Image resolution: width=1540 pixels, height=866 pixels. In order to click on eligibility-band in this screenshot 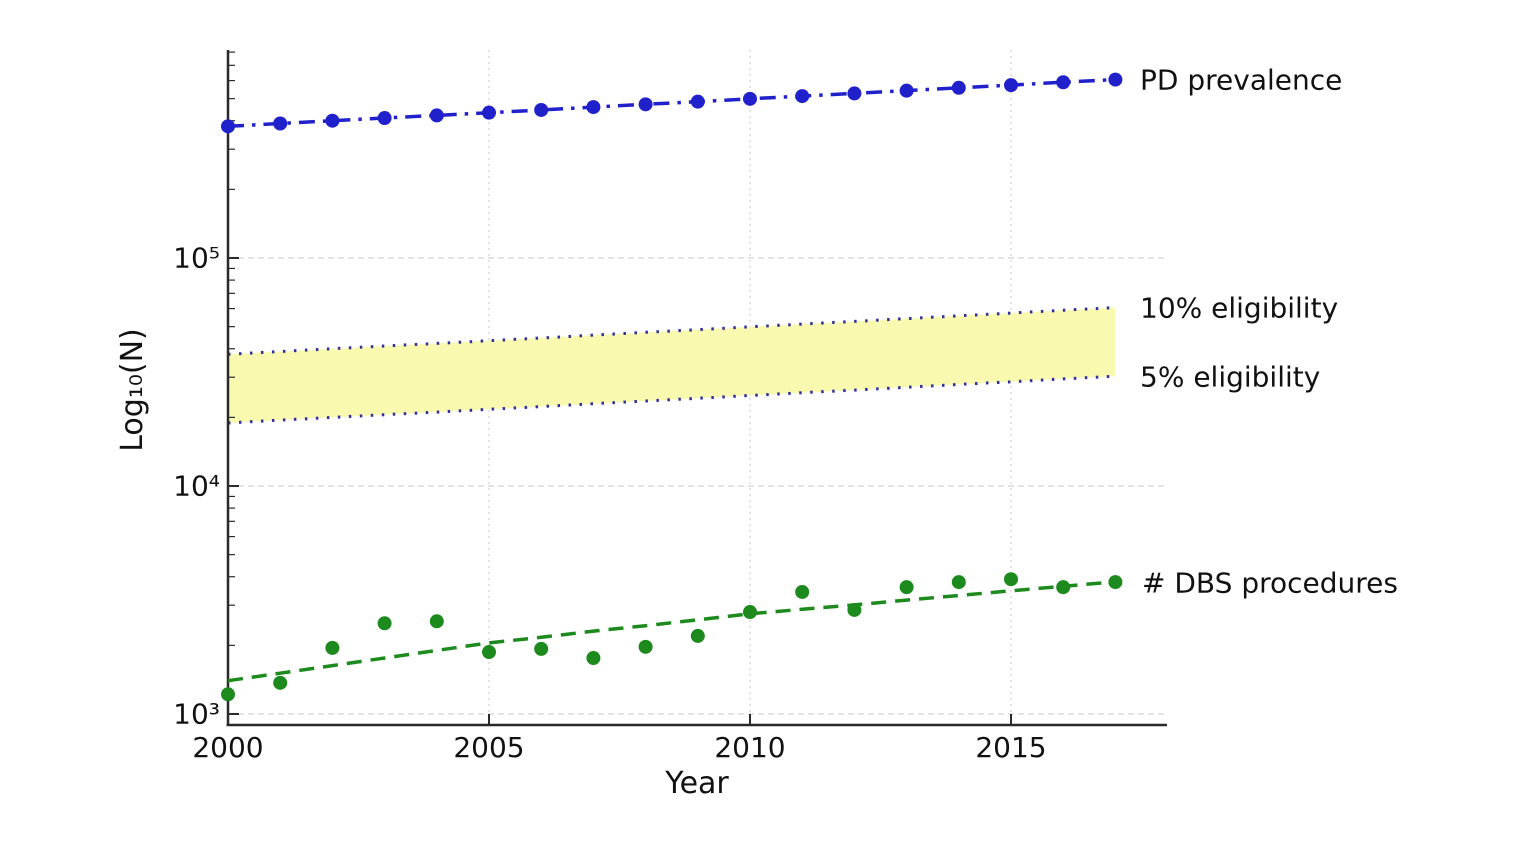, I will do `click(671, 365)`.